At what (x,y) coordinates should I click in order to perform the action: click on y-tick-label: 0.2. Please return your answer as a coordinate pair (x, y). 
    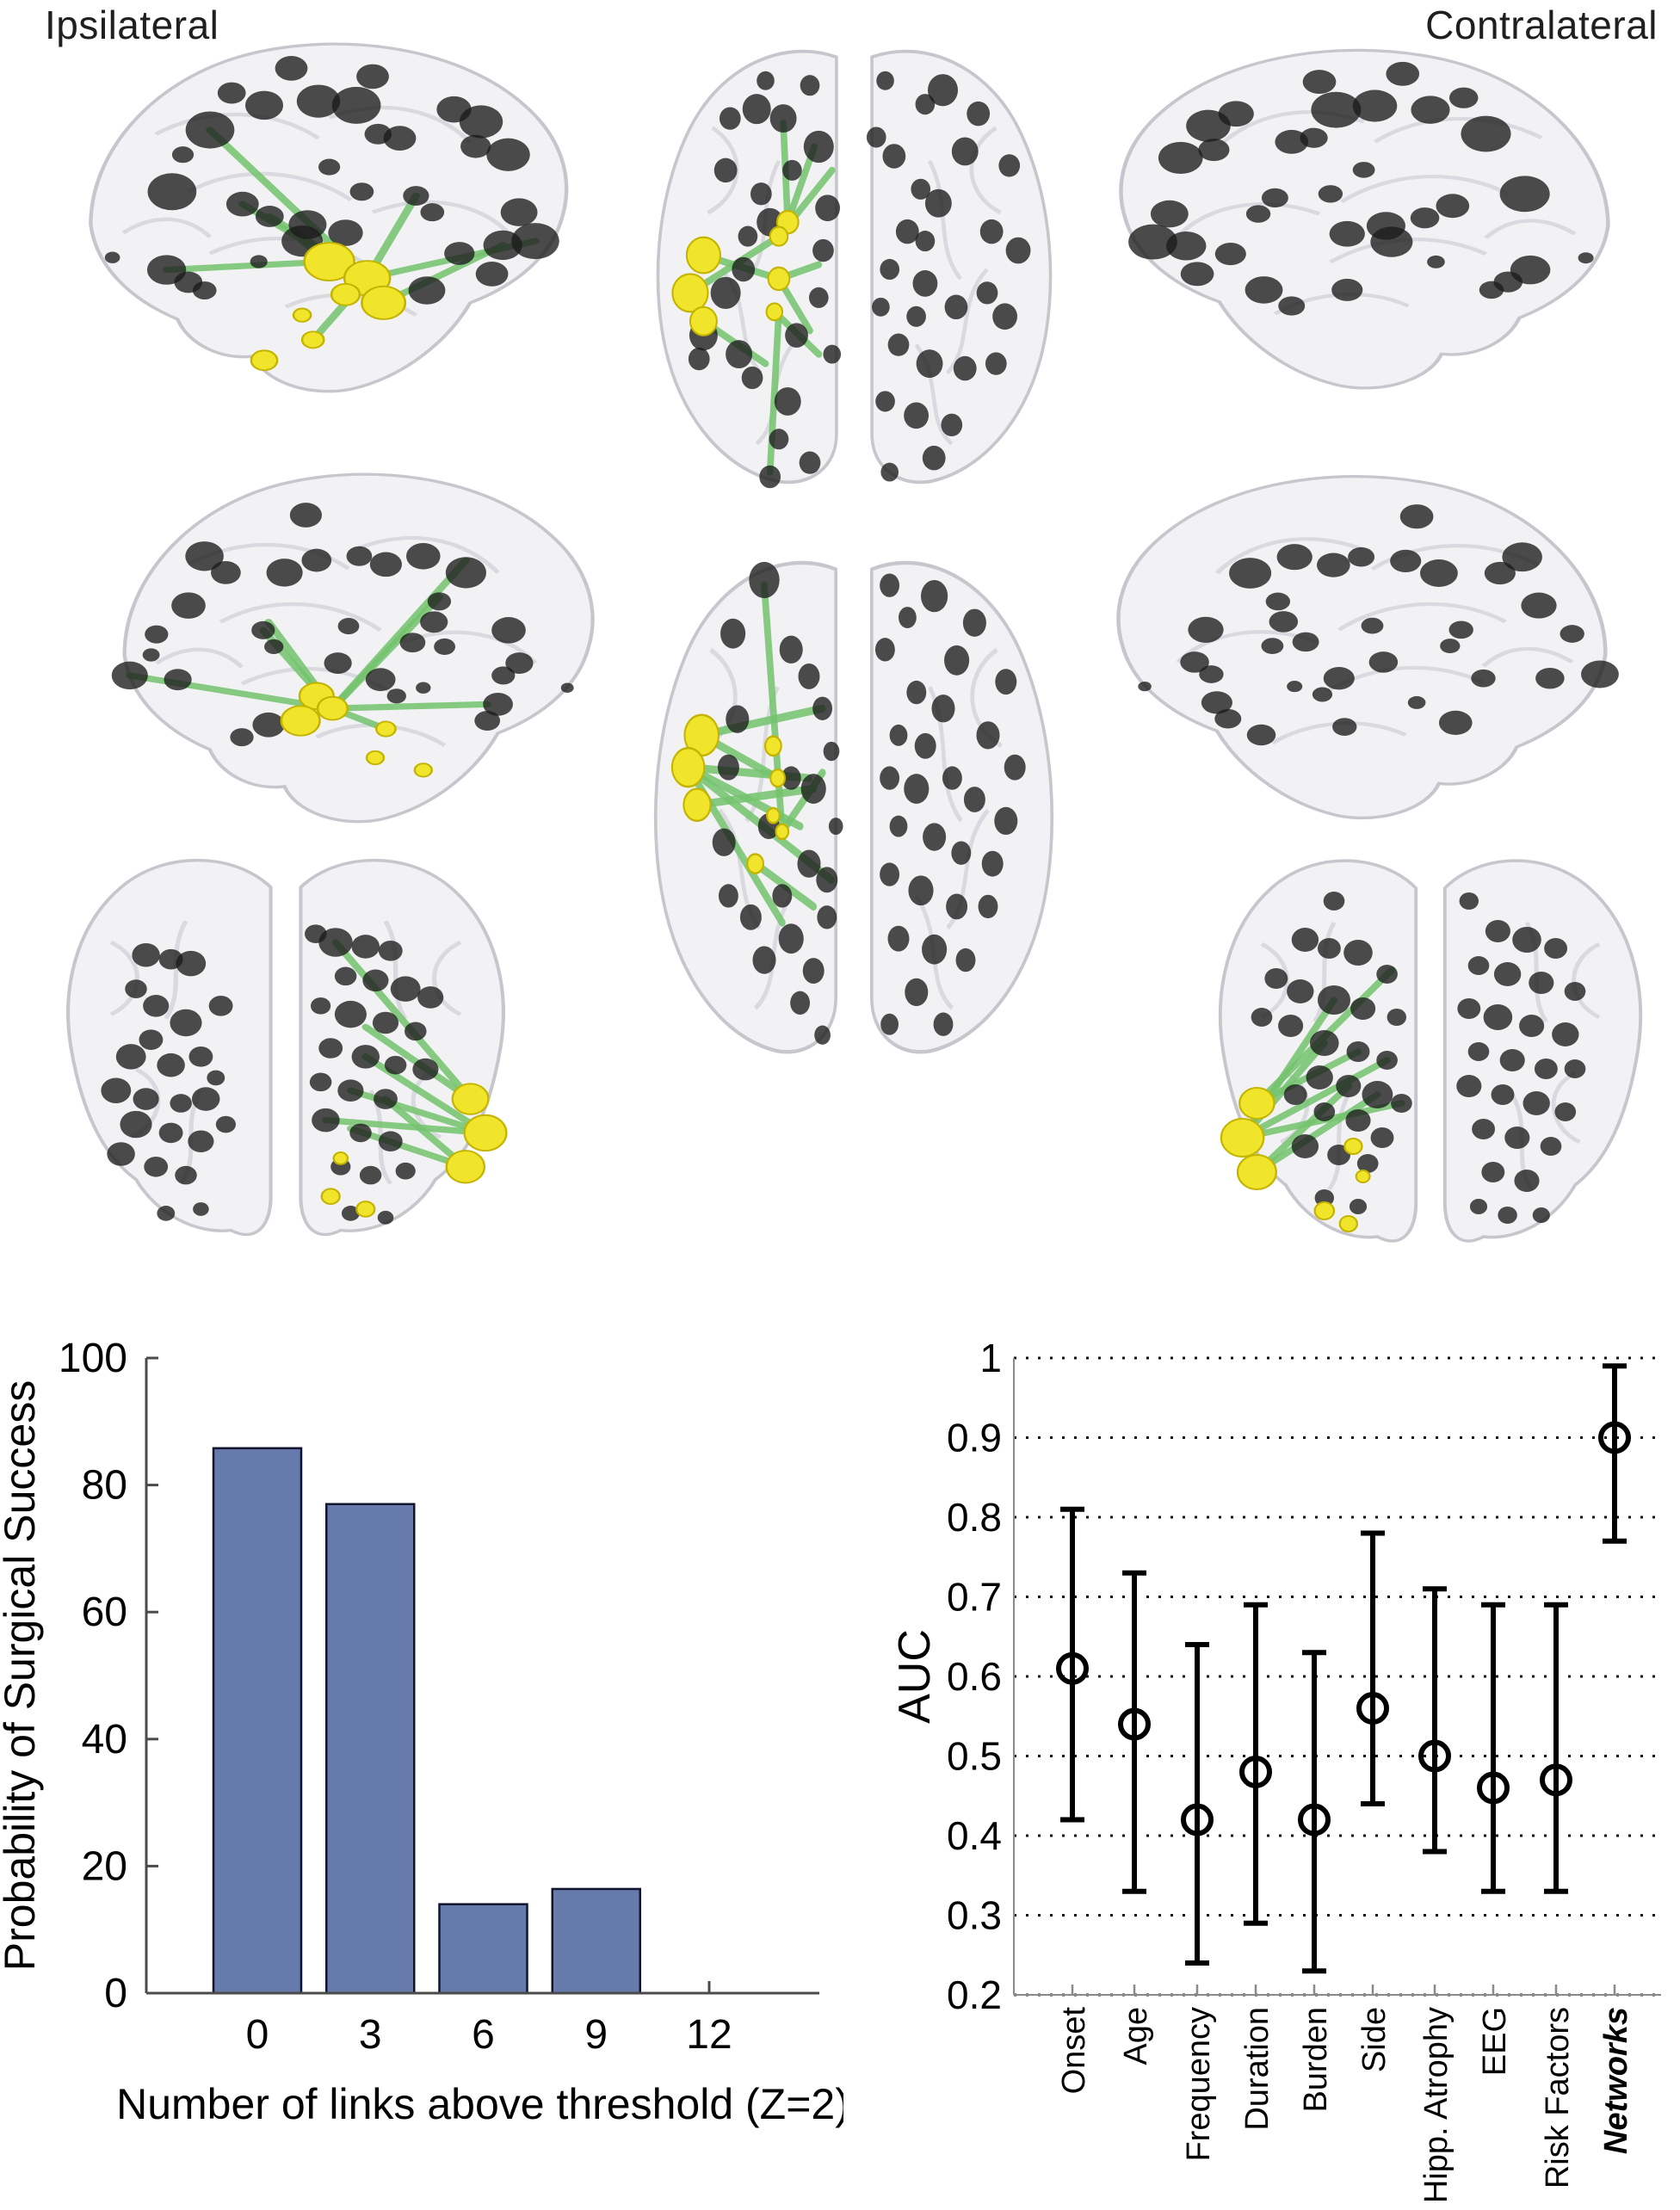
    Looking at the image, I should click on (974, 1994).